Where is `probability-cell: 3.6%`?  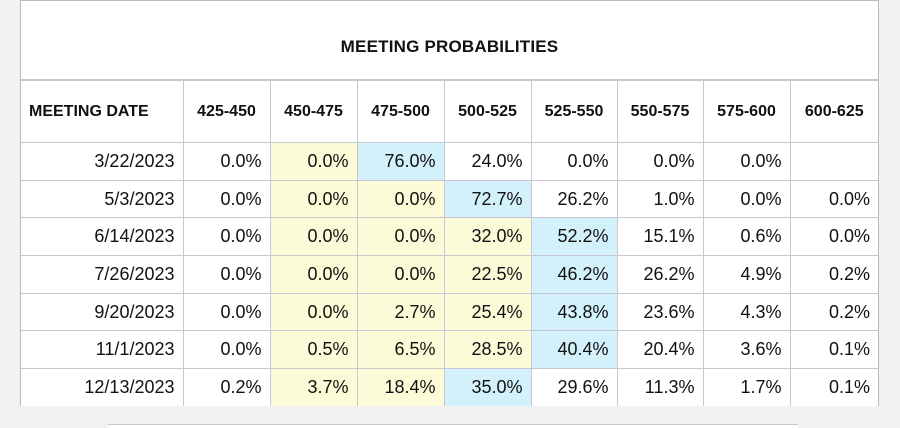 probability-cell: 3.6% is located at coordinates (746, 350).